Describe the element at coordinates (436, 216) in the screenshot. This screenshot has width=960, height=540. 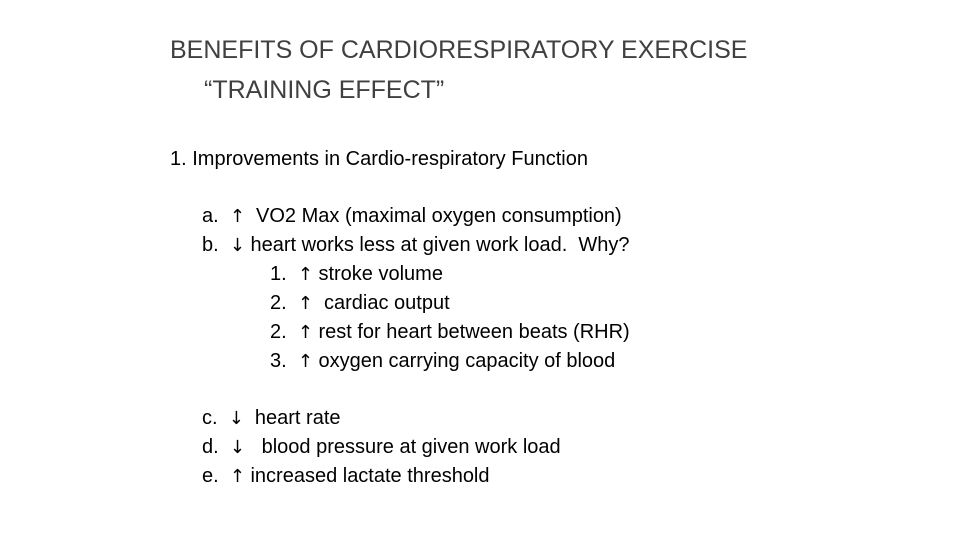
I see `list-item-text: VO2 Max (maximal oxygen consumption)` at that location.